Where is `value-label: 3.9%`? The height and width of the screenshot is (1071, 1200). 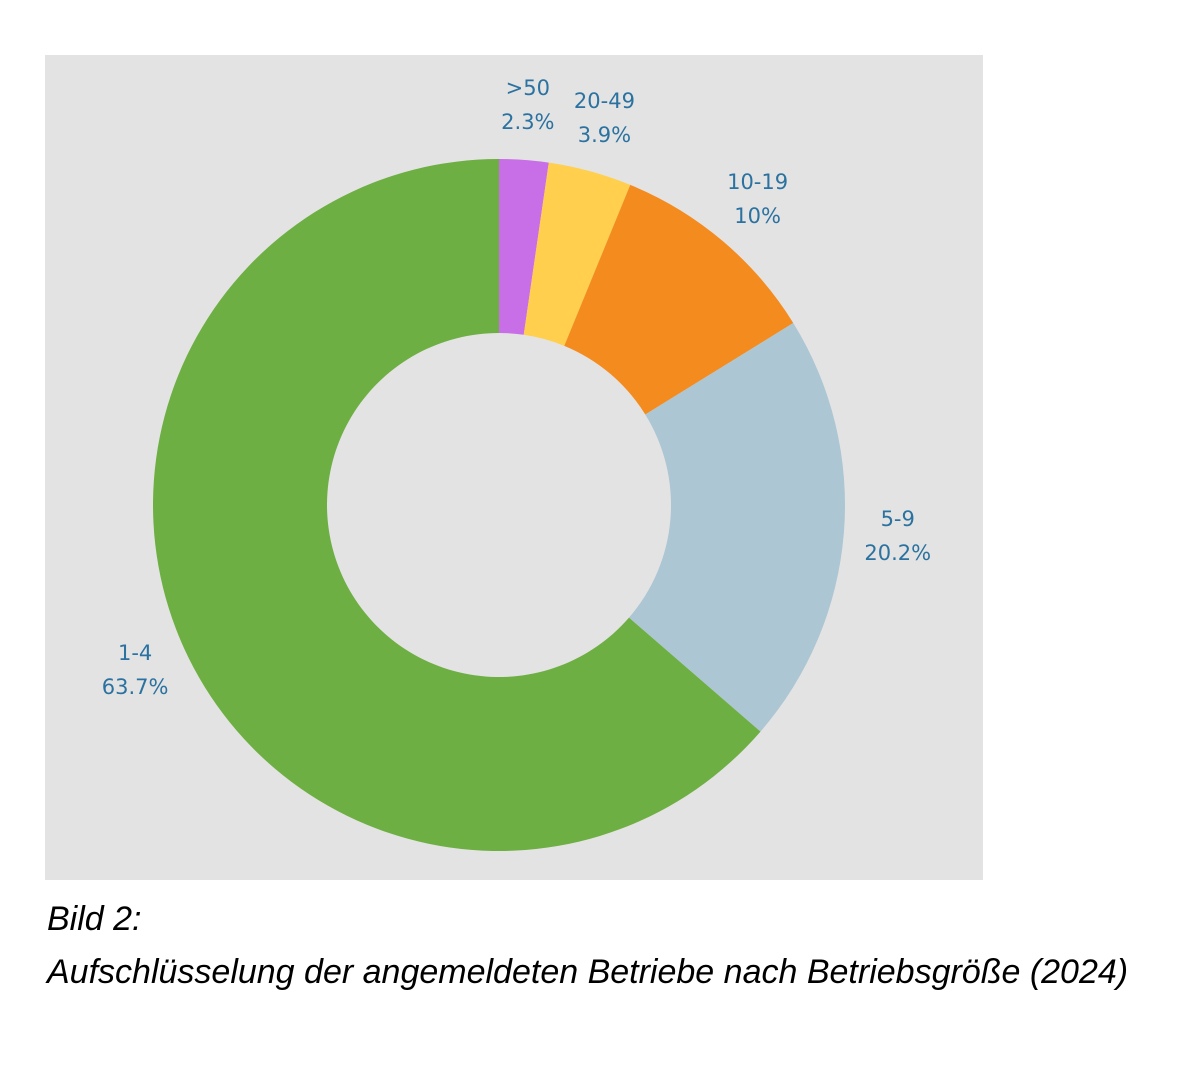
value-label: 3.9% is located at coordinates (604, 135).